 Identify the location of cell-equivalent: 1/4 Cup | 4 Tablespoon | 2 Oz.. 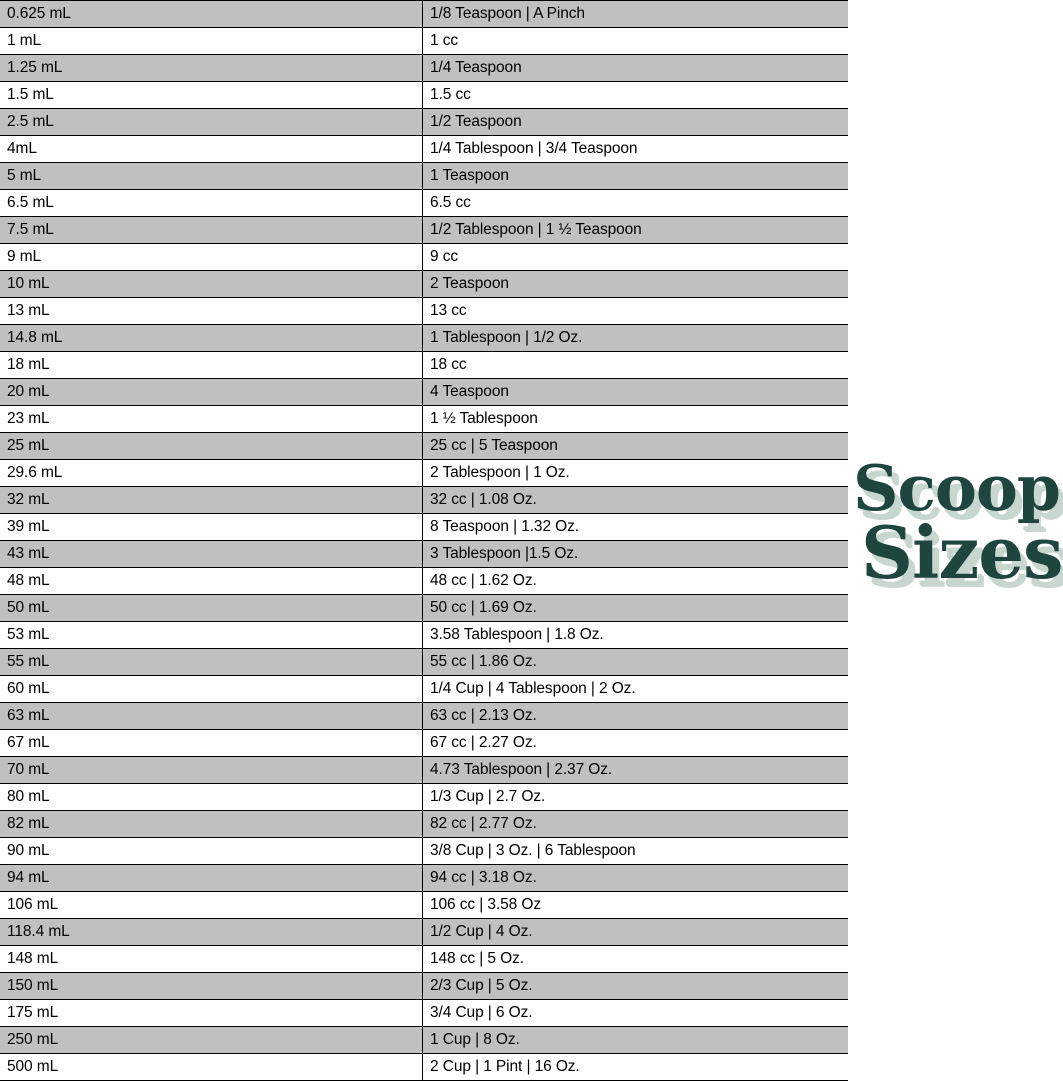
(635, 689).